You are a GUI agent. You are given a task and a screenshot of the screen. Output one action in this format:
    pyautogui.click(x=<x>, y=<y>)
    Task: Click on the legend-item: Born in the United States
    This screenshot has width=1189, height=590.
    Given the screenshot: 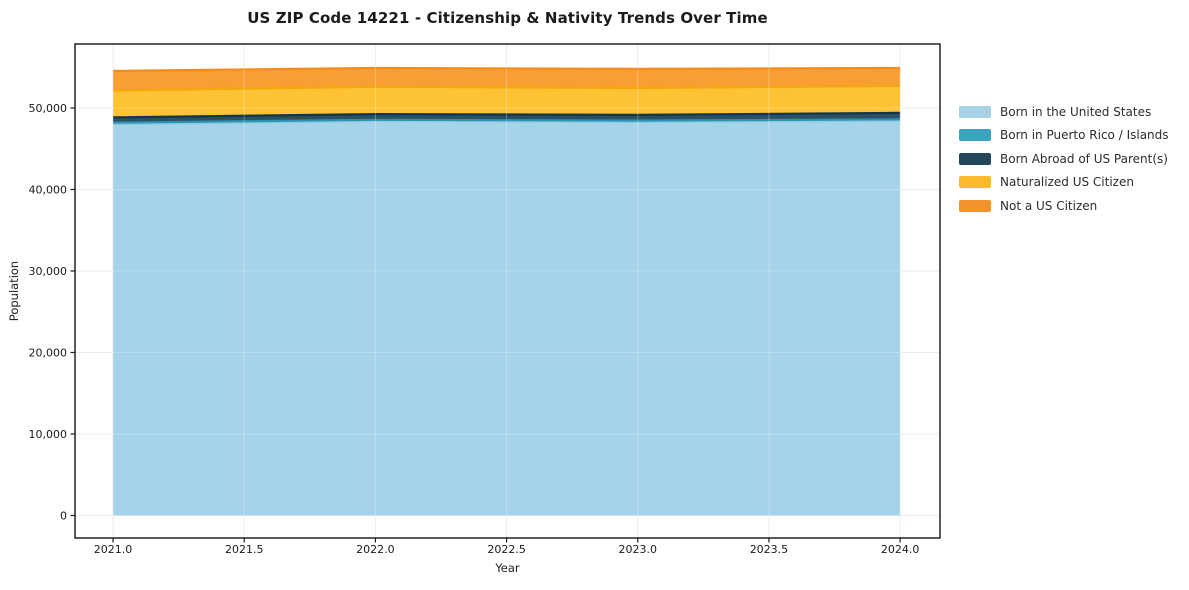 What is the action you would take?
    pyautogui.click(x=1064, y=112)
    